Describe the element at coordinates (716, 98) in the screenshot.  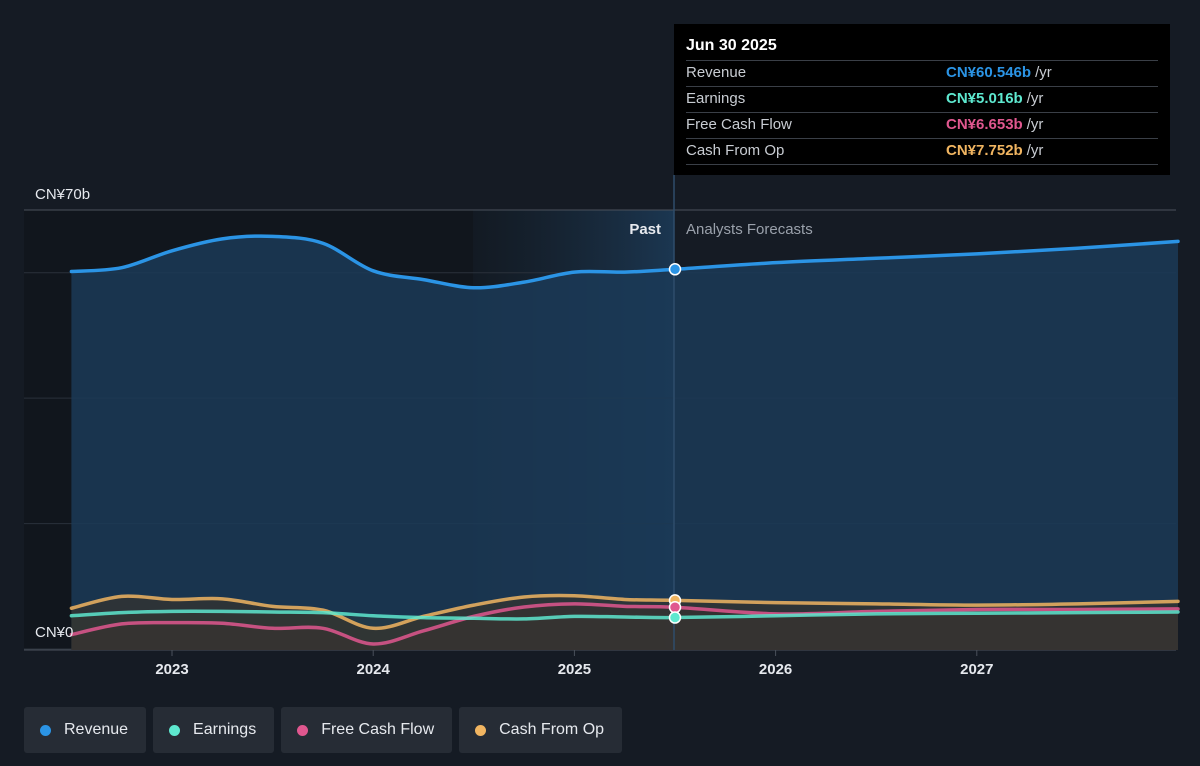
I see `tooltip-label: Earnings` at that location.